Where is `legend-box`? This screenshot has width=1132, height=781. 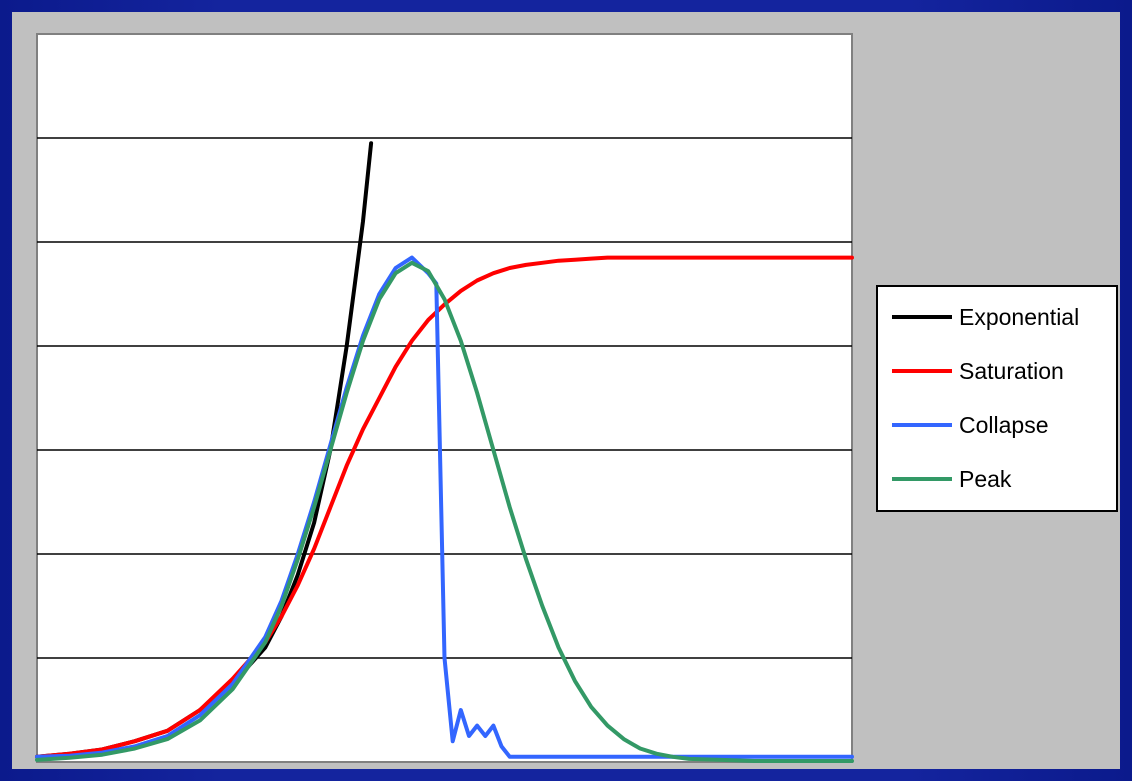
legend-box is located at coordinates (997, 398).